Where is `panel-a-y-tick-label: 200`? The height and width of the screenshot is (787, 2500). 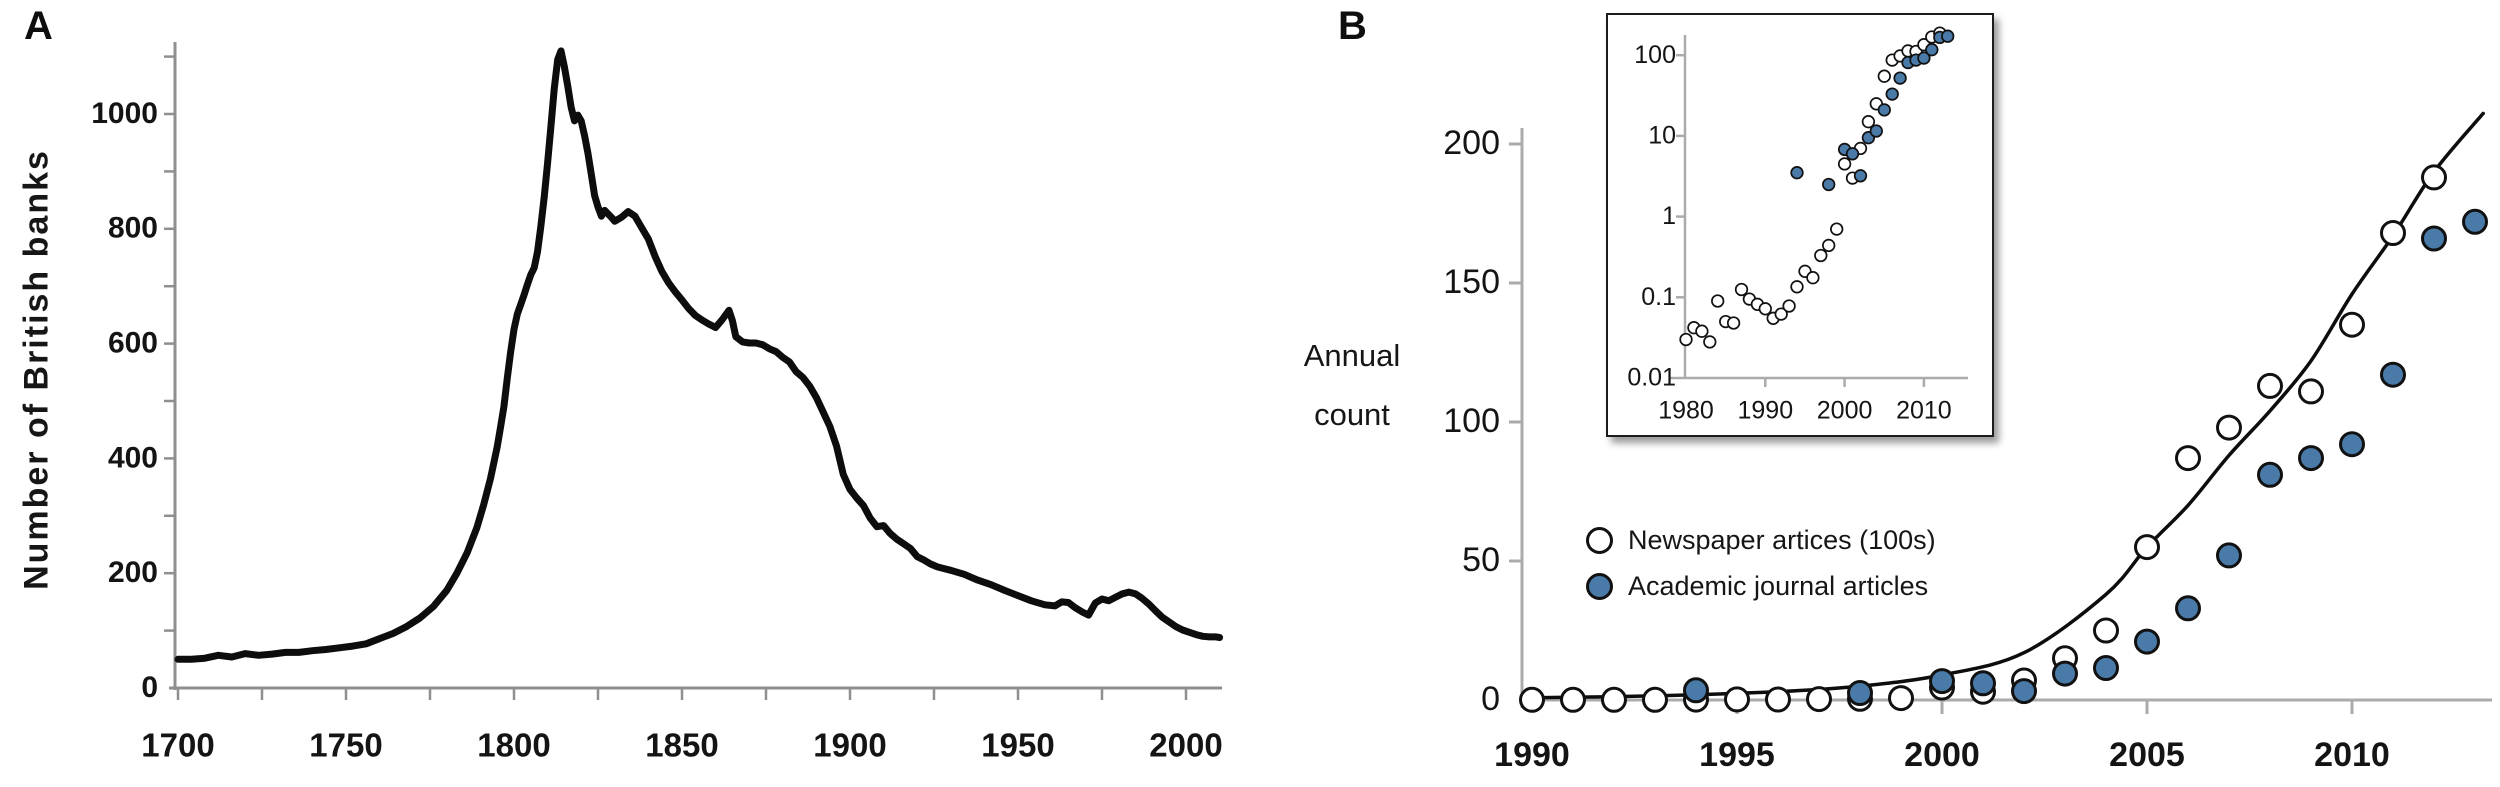
panel-a-y-tick-label: 200 is located at coordinates (133, 572).